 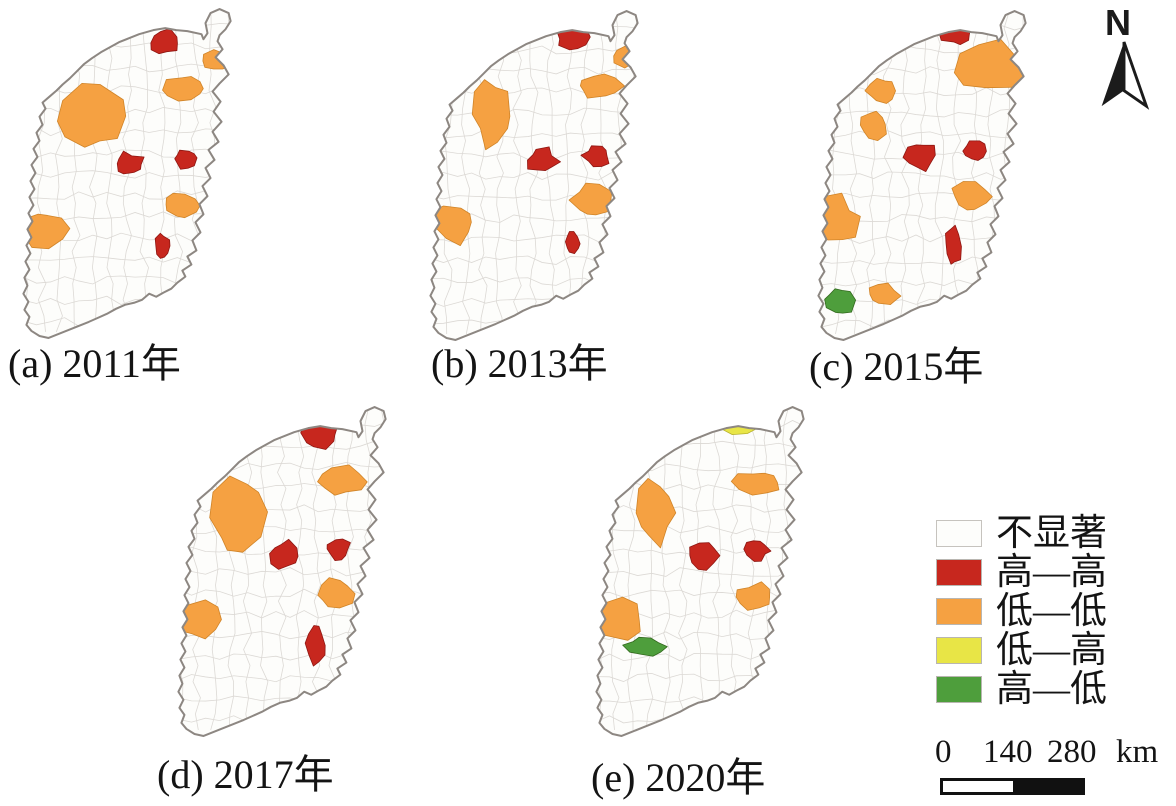 What do you see at coordinates (959, 689) in the screenshot?
I see `legend-swatch-high-low` at bounding box center [959, 689].